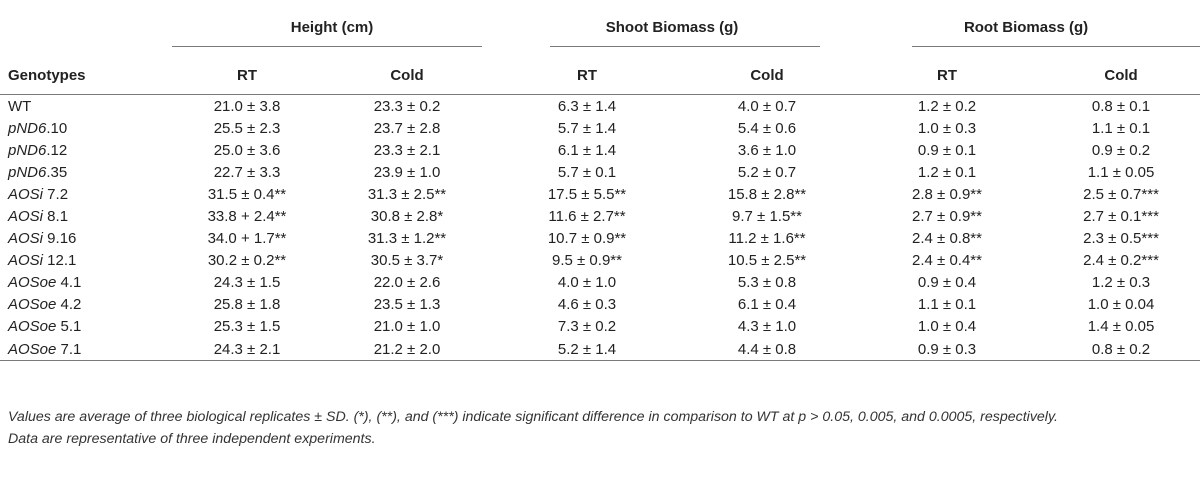 Image resolution: width=1200 pixels, height=477 pixels. Describe the element at coordinates (1121, 194) in the screenshot. I see `value-cell: 2.5 ± 0.7***` at that location.